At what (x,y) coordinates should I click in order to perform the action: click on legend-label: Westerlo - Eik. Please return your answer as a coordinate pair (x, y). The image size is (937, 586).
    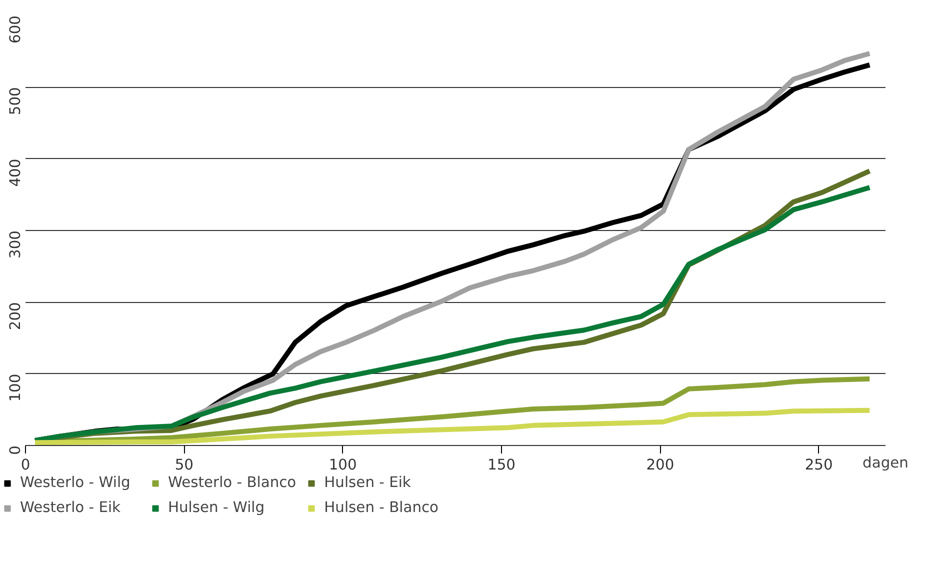
    Looking at the image, I should click on (71, 507).